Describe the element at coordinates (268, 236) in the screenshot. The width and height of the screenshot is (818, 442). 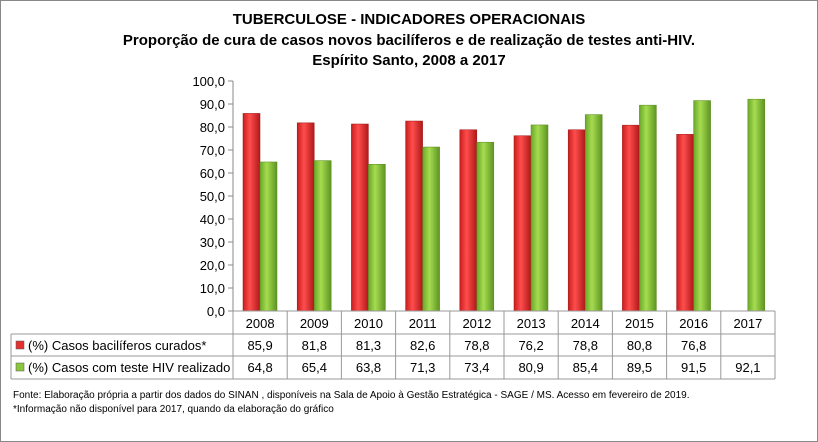
I see `bar-hiv-2008` at that location.